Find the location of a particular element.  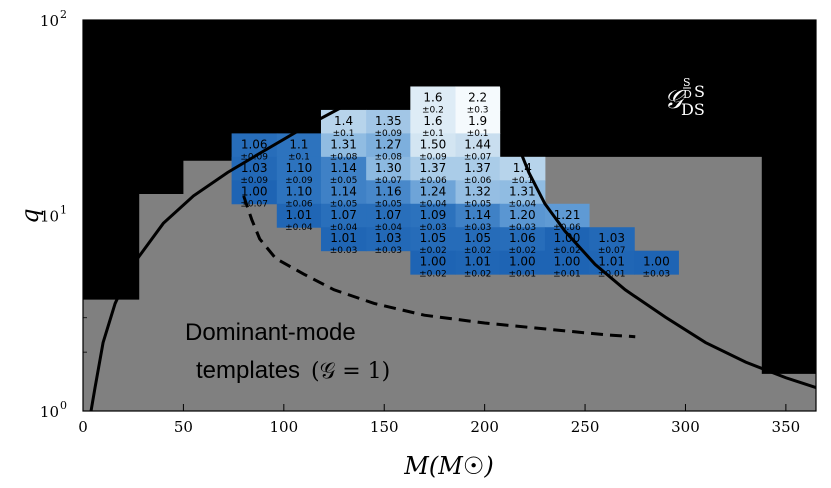

cell-value-label: 1.05 is located at coordinates (433, 238).